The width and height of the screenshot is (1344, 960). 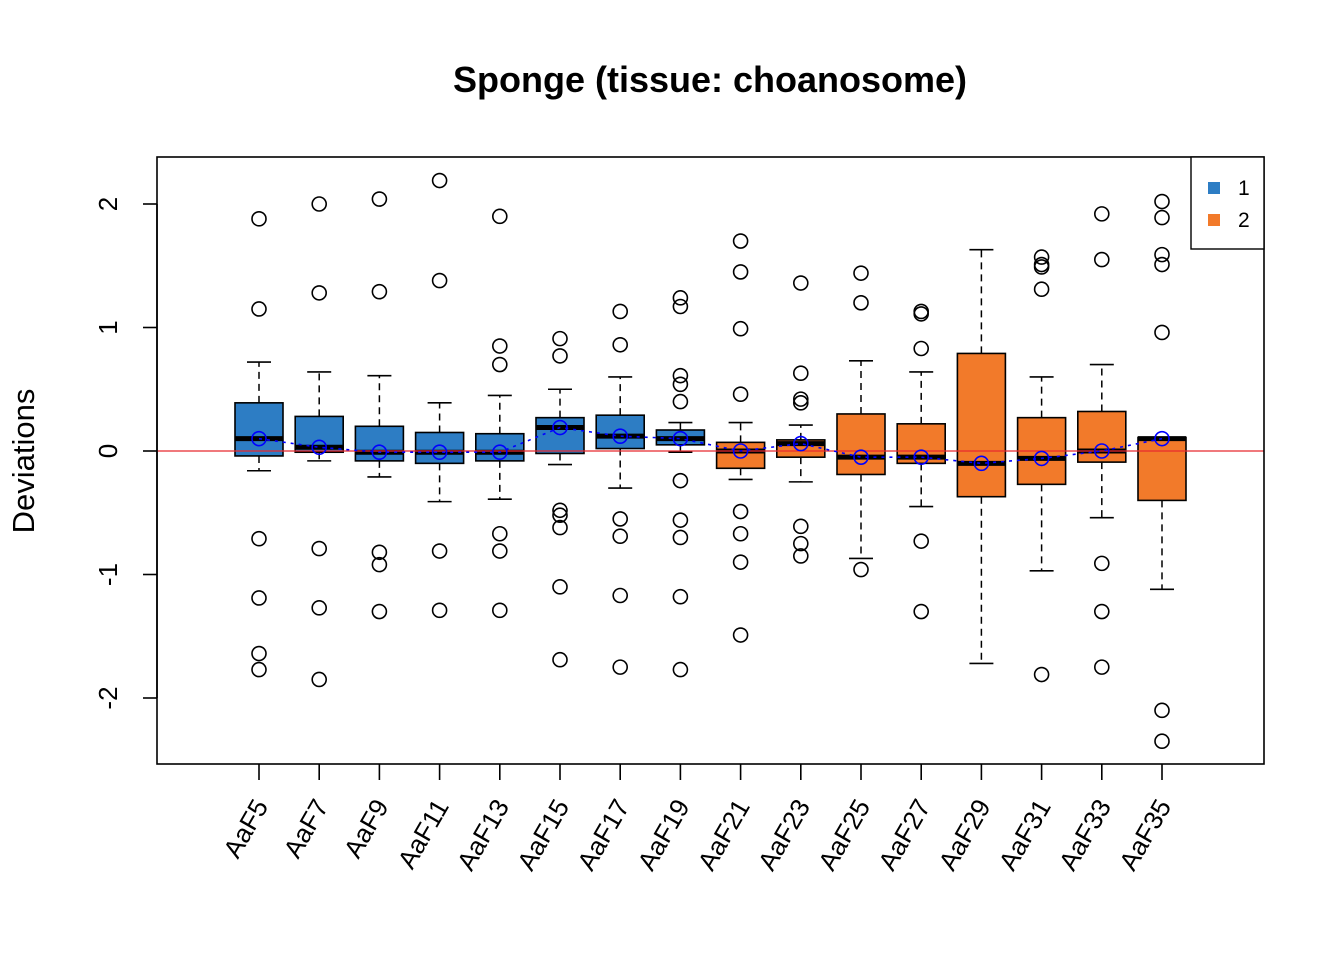 I want to click on box-aaf27, so click(x=921, y=461).